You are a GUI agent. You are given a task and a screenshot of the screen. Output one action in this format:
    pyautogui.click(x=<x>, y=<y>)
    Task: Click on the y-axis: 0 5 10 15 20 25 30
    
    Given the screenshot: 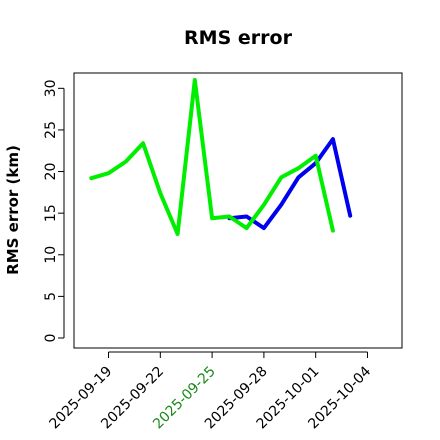 What is the action you would take?
    pyautogui.click(x=54, y=211)
    